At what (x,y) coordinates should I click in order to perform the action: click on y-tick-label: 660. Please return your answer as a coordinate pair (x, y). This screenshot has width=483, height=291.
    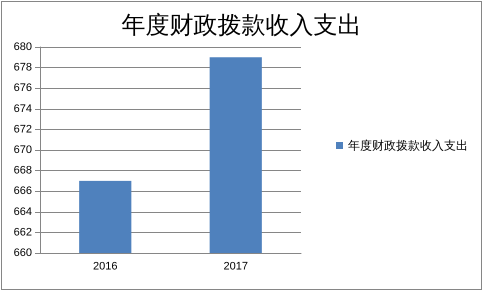
    Looking at the image, I should click on (23, 253).